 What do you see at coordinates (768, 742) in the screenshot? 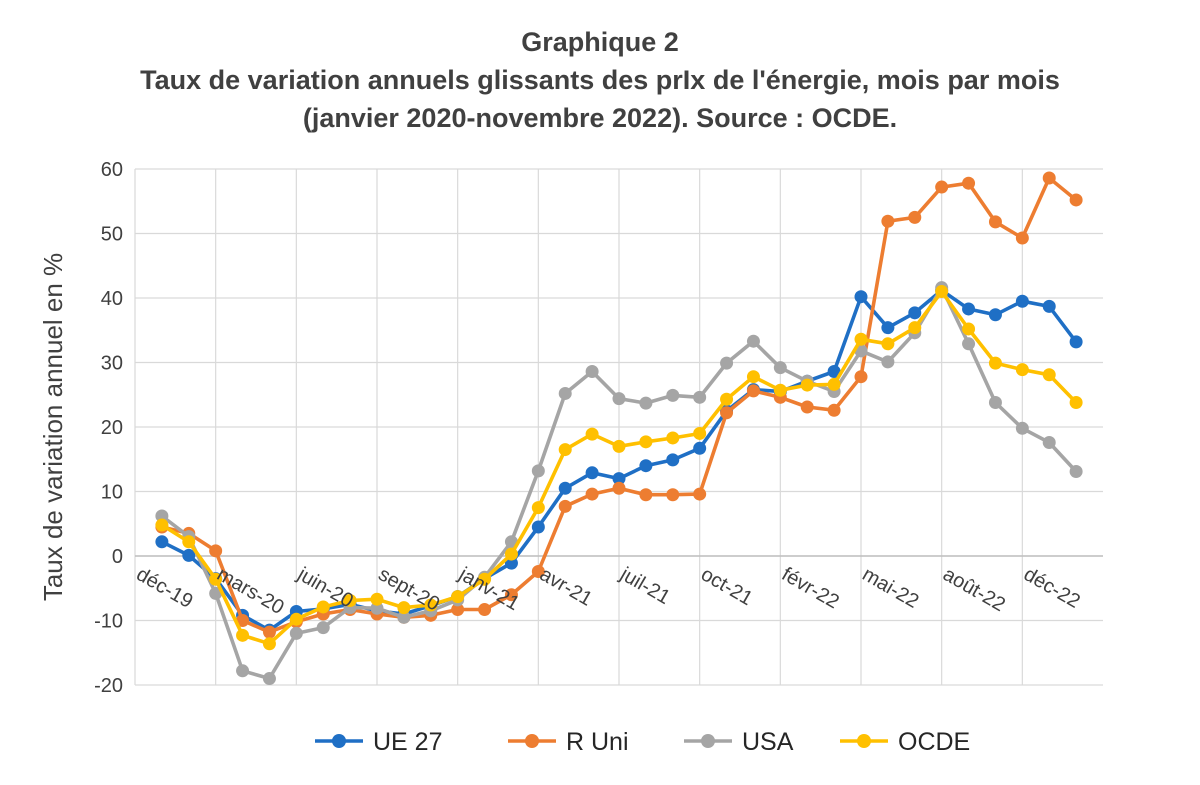
I see `legend-label-usa: USA` at bounding box center [768, 742].